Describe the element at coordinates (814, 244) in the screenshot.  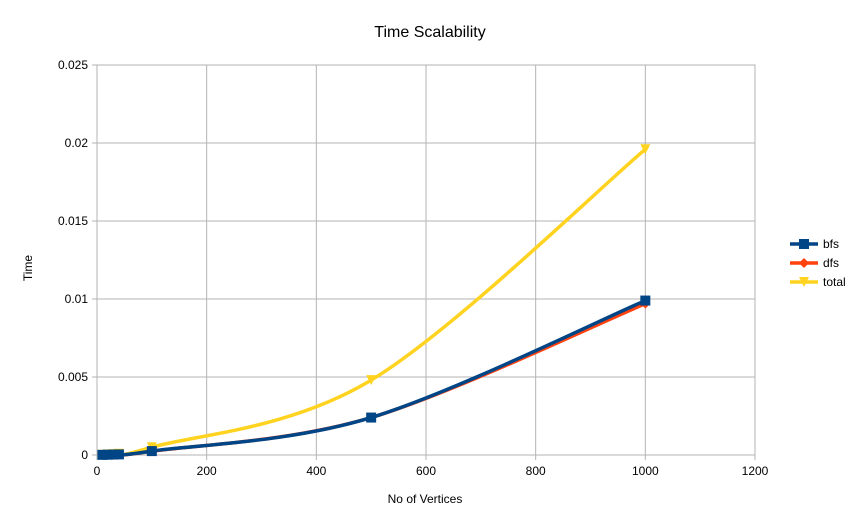
I see `legend-item-bfs: bfs` at that location.